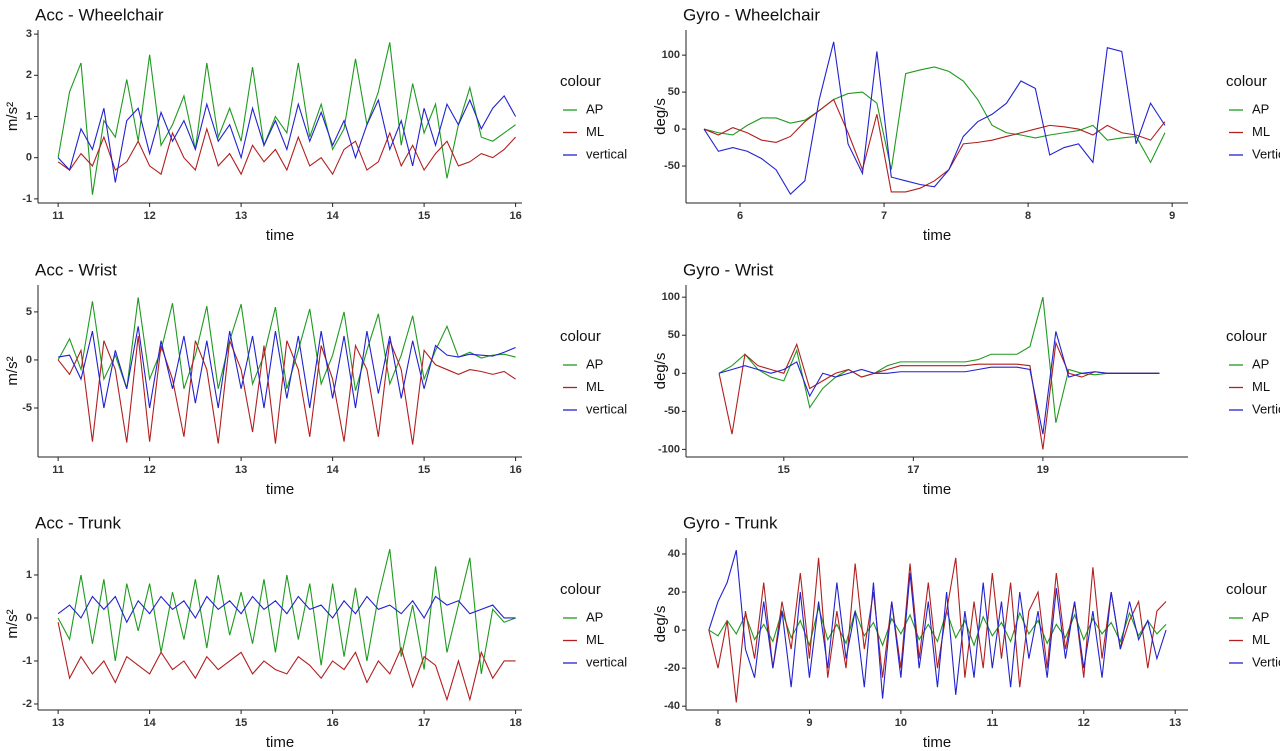 The width and height of the screenshot is (1280, 751). I want to click on x-tick-label: 16, so click(515, 216).